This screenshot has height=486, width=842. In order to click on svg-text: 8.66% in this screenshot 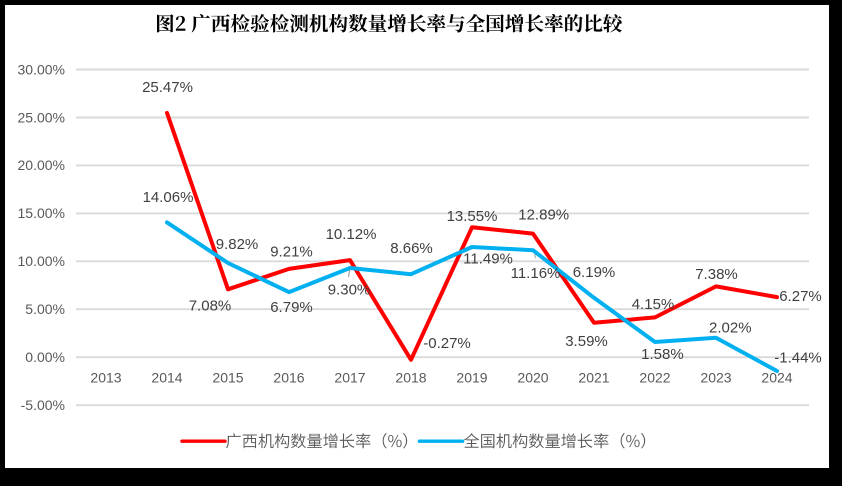, I will do `click(411, 248)`.